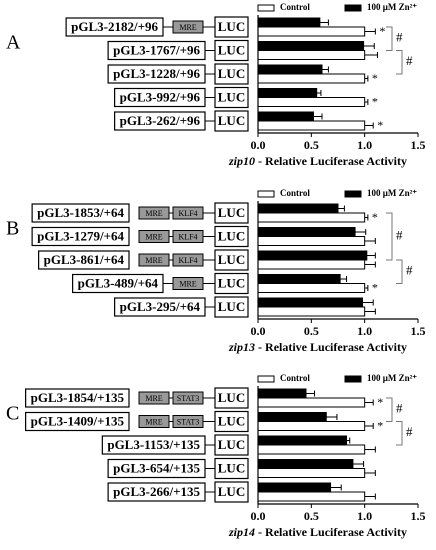  What do you see at coordinates (317, 161) in the screenshot?
I see `x-axis-label: zip10 - Relative Luciferase Activity` at bounding box center [317, 161].